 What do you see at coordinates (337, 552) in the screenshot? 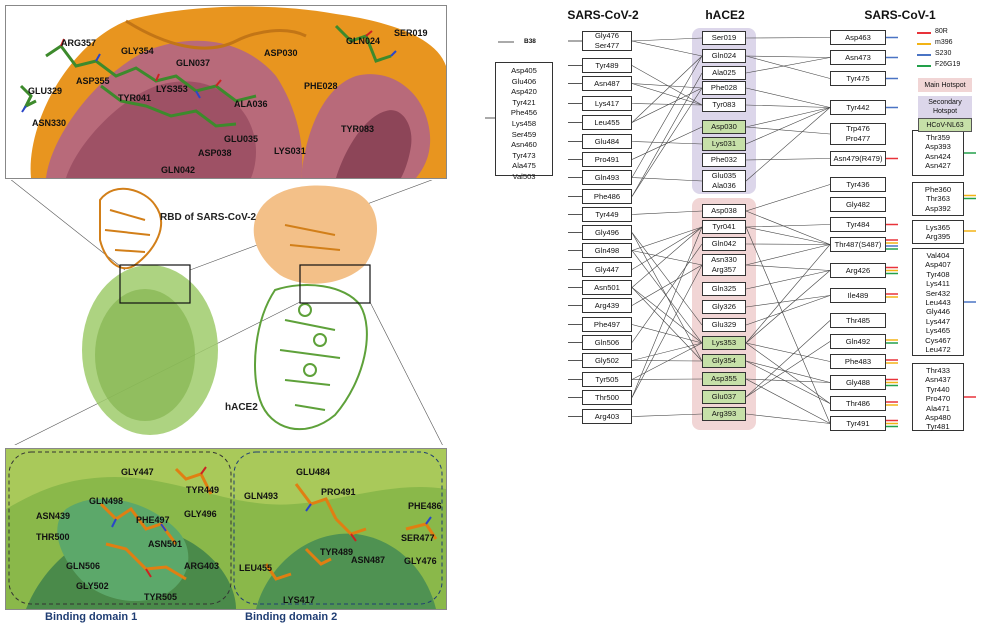
I see `label-tyr489: TYR489` at bounding box center [337, 552].